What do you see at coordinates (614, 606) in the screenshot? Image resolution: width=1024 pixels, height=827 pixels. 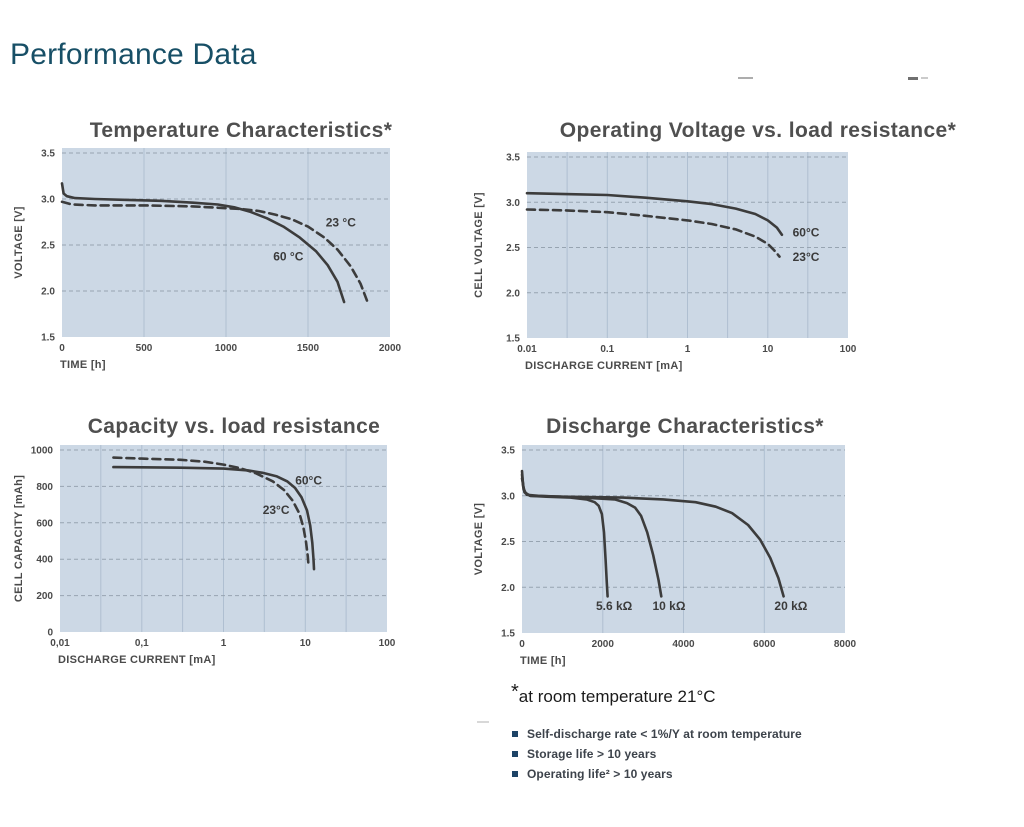 I see `series-label-5.6 kΩ: 5.6 kΩ` at bounding box center [614, 606].